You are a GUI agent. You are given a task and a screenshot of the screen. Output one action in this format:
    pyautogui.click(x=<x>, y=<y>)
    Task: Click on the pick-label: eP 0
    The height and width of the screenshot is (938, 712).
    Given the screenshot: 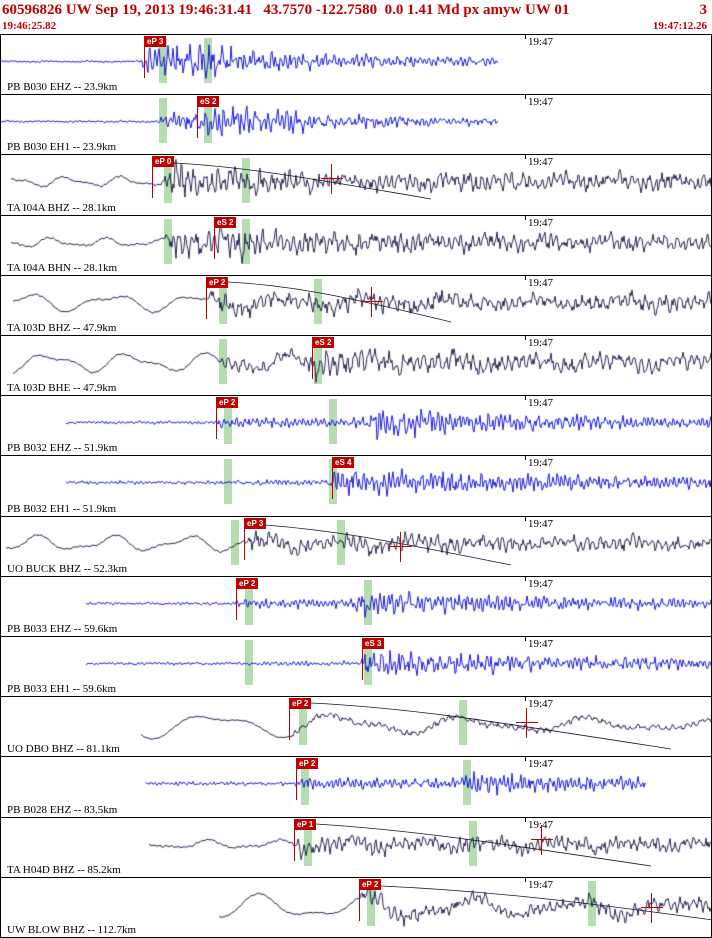 What is the action you would take?
    pyautogui.click(x=163, y=162)
    